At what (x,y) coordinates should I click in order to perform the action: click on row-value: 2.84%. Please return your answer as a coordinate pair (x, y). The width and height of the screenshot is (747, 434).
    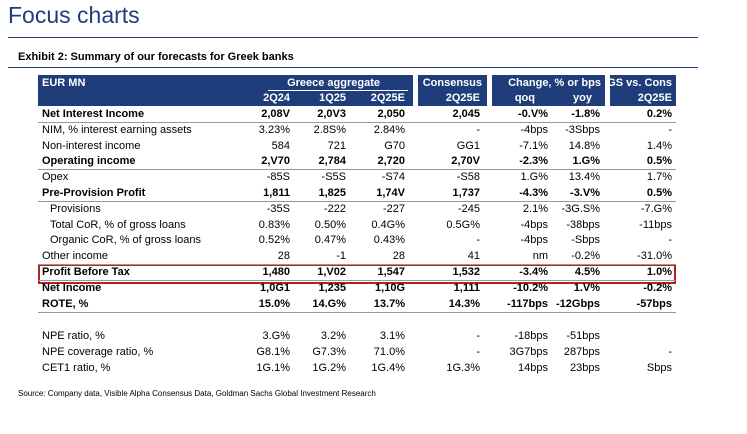
    Looking at the image, I should click on (389, 129).